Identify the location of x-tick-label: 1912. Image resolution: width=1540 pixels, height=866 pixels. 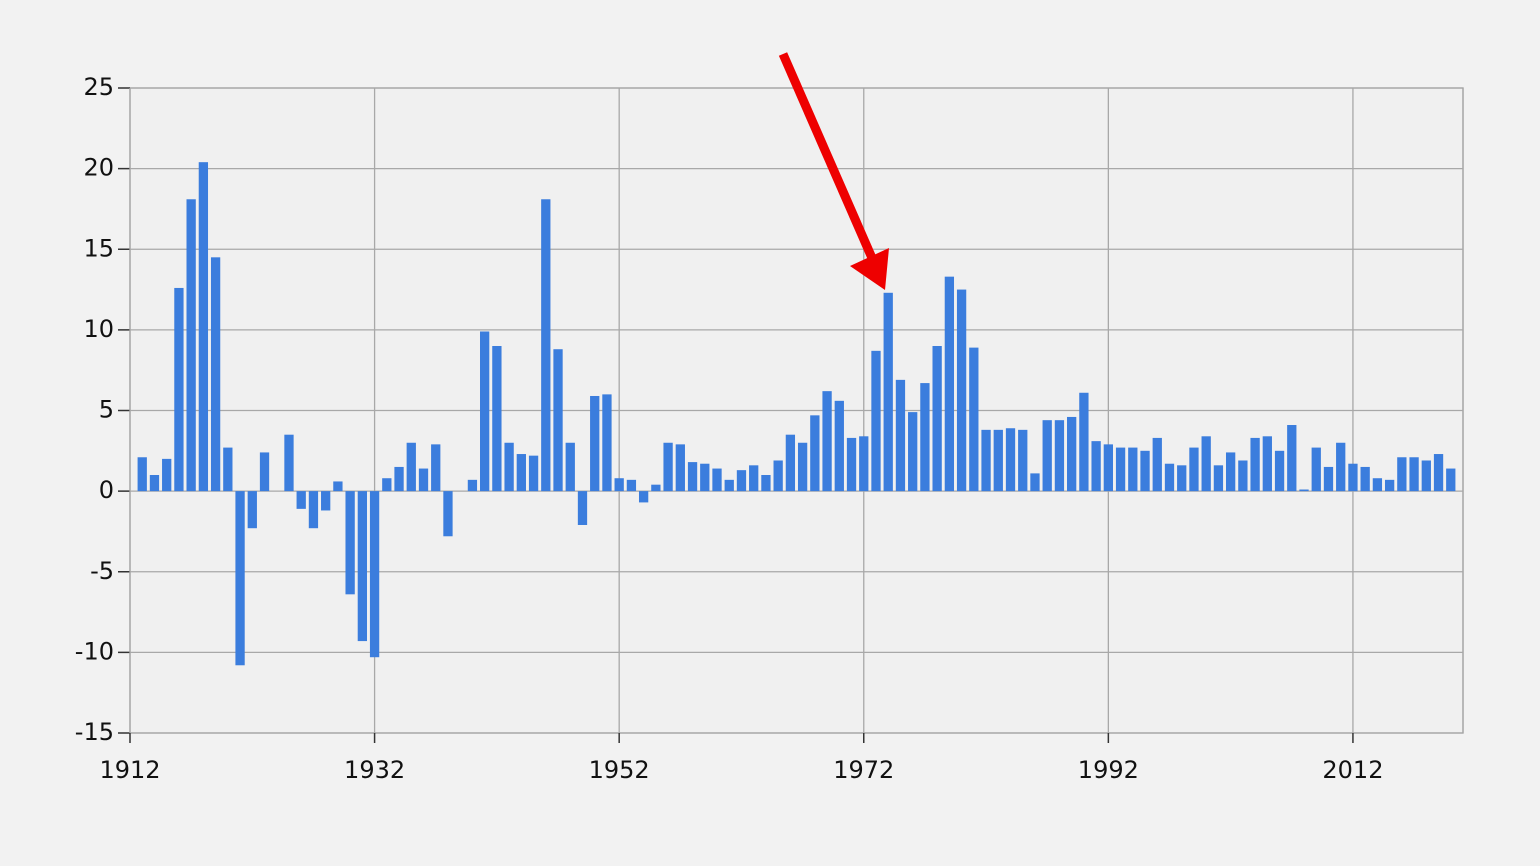
(129, 770).